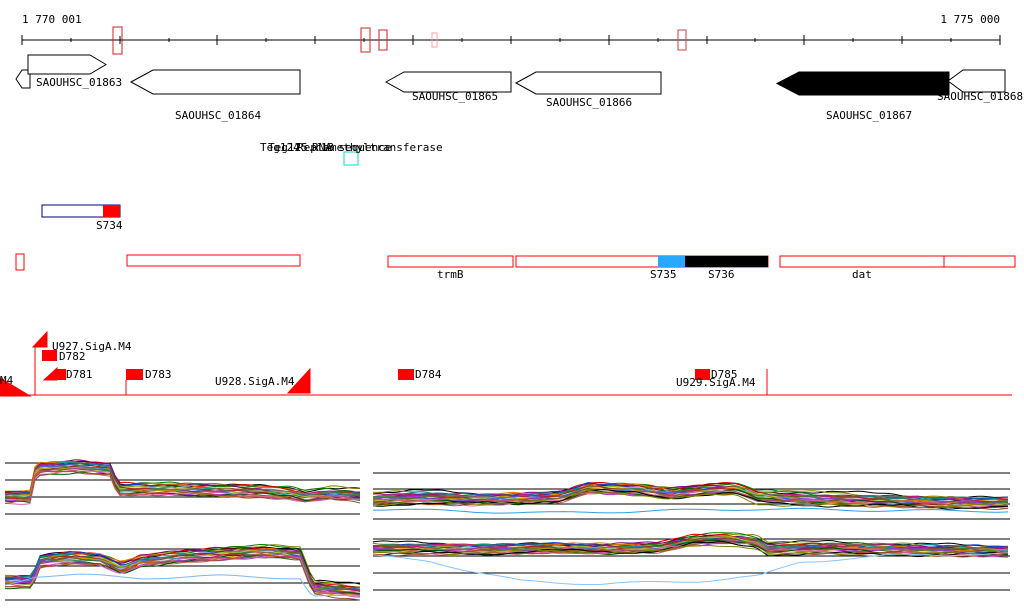 The width and height of the screenshot is (1024, 611). Describe the element at coordinates (52, 19) in the screenshot. I see `ruler-start-position: 1 770 001` at that location.